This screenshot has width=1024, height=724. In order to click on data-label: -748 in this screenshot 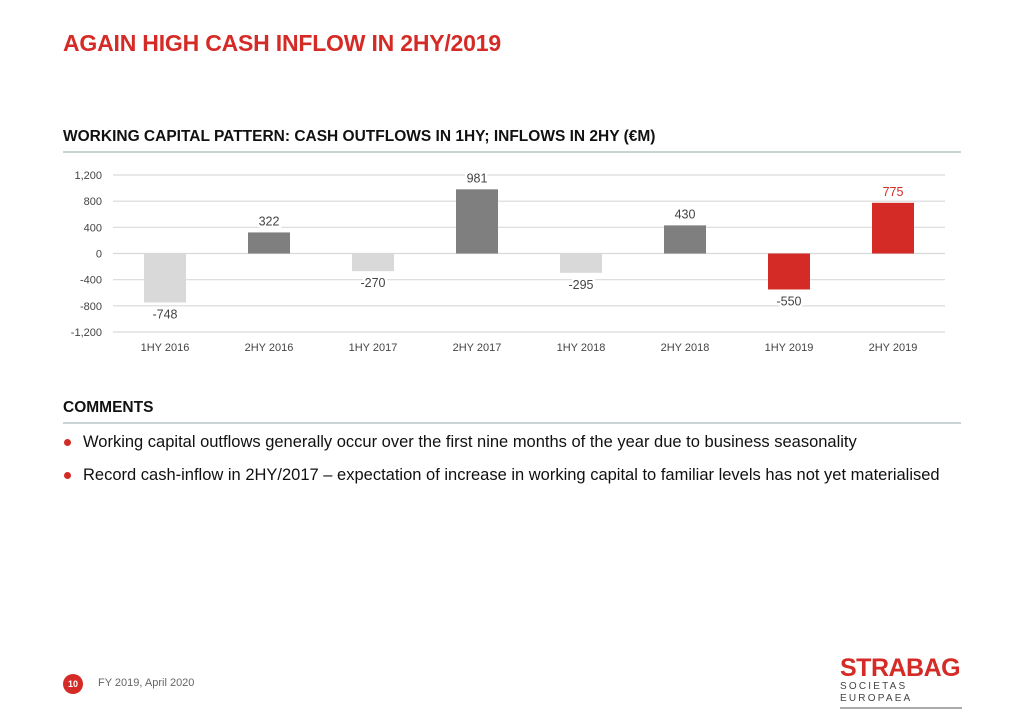, I will do `click(164, 314)`.